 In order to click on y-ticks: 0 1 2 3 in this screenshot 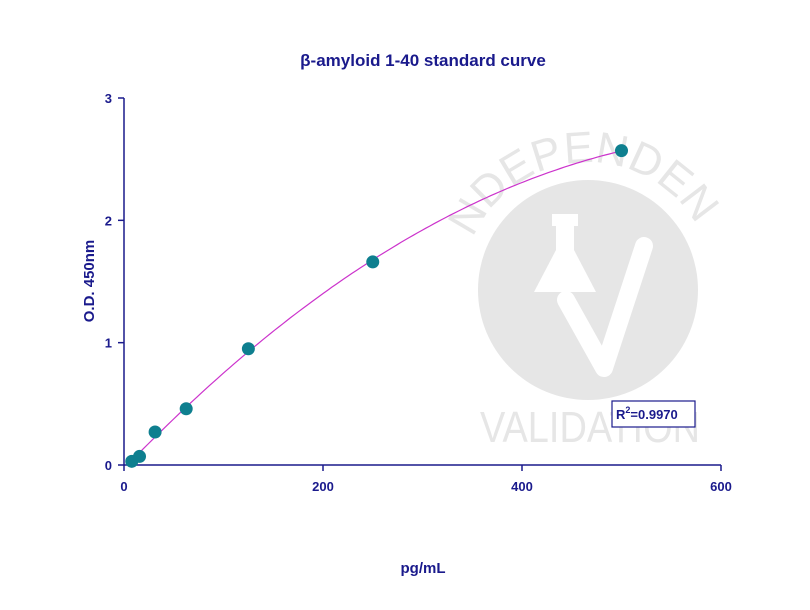, I will do `click(114, 282)`.